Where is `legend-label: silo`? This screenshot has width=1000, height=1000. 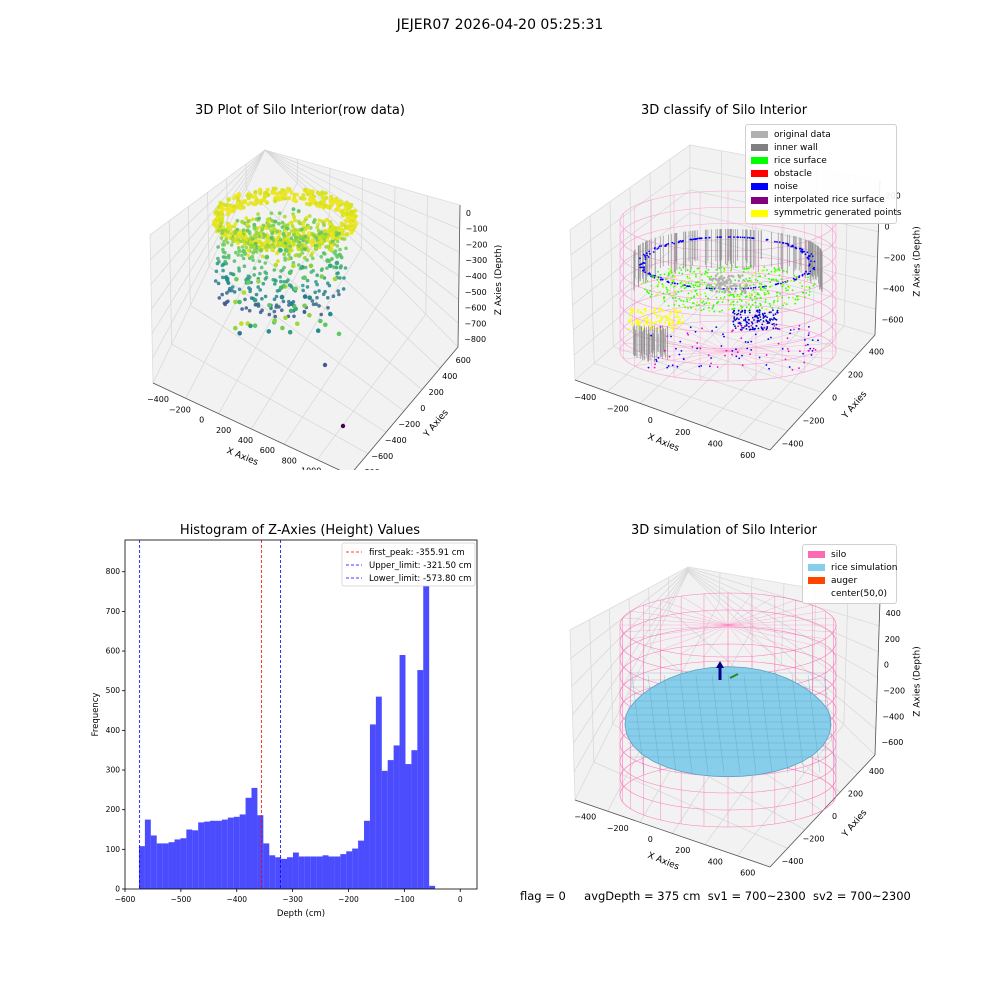 legend-label: silo is located at coordinates (839, 554).